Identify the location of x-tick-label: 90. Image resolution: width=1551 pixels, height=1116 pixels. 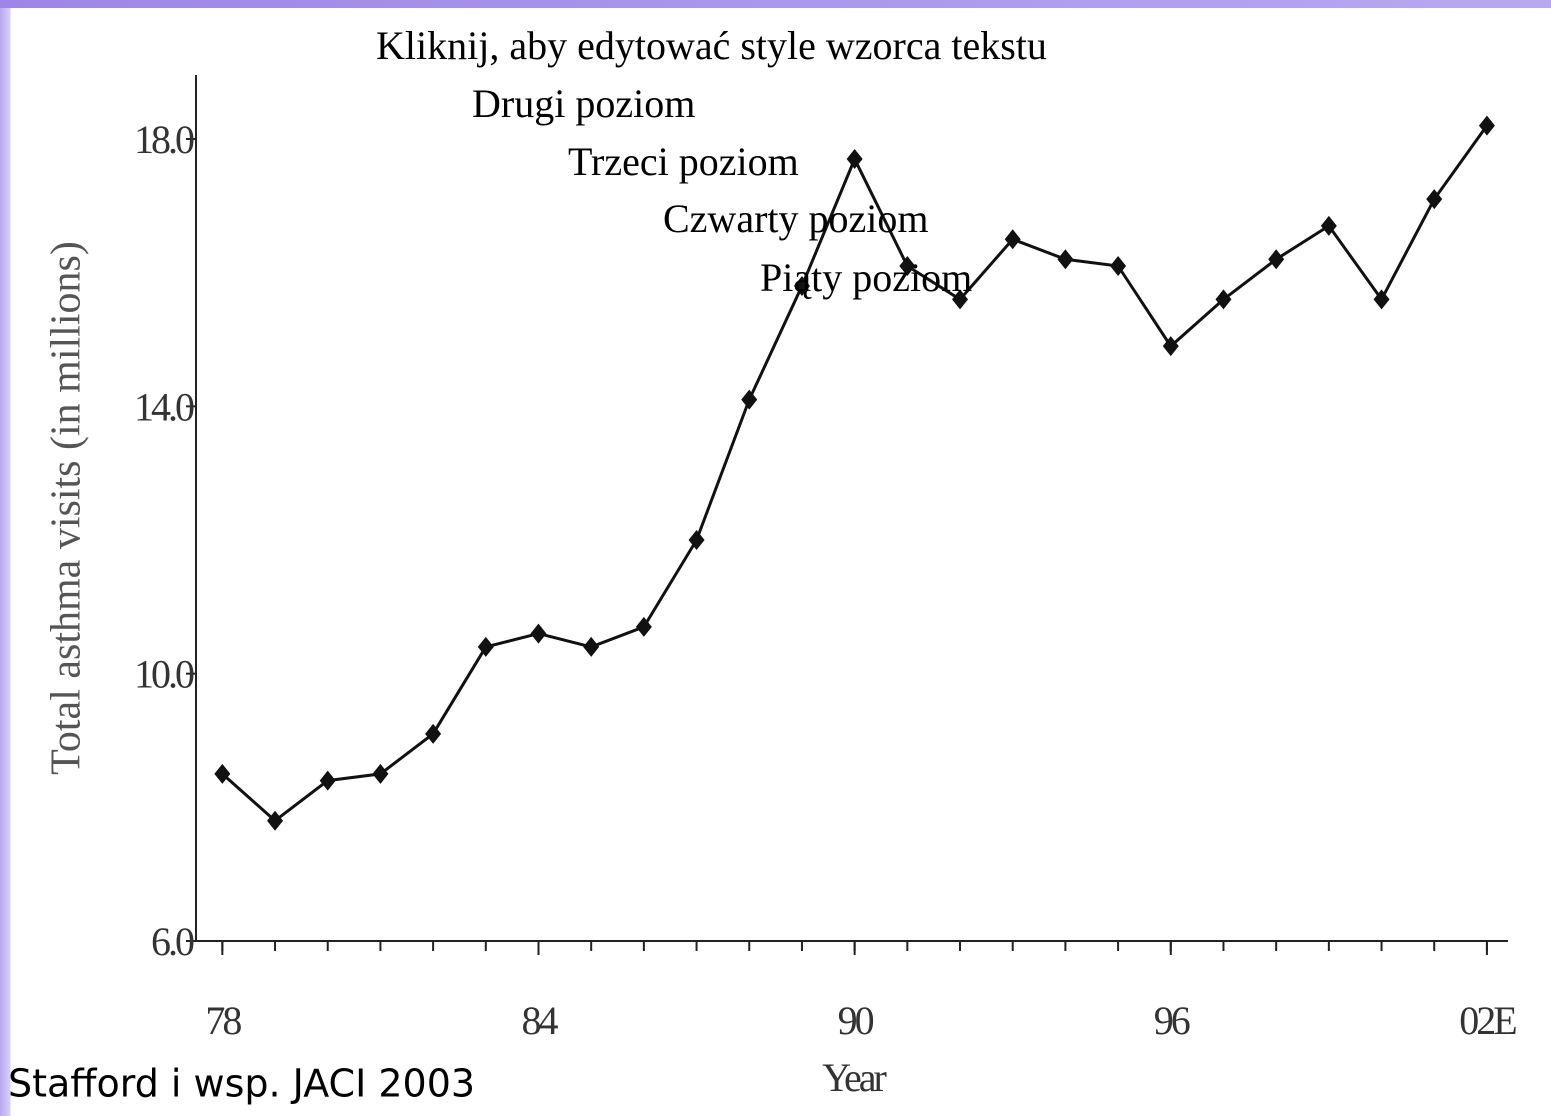
(856, 1020).